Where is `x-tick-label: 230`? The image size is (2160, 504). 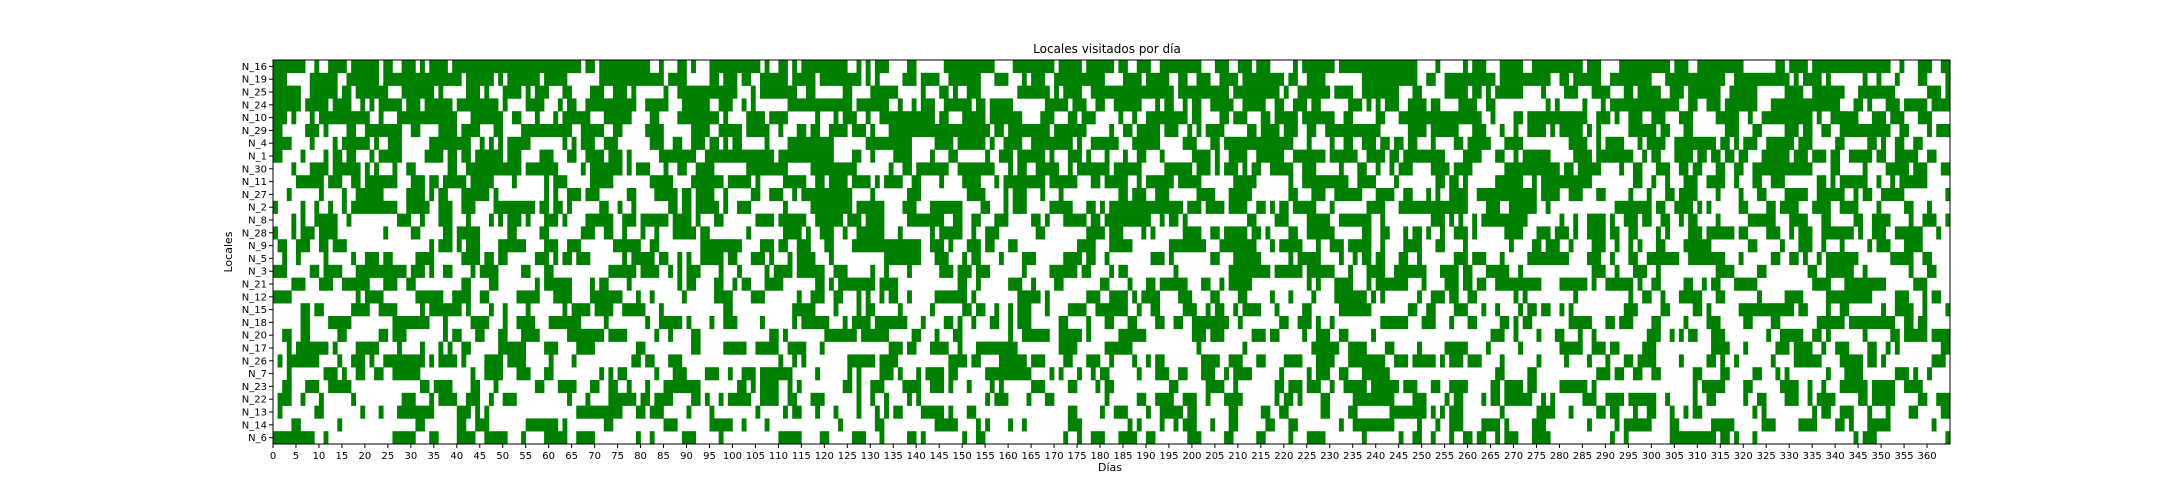 x-tick-label: 230 is located at coordinates (1329, 456).